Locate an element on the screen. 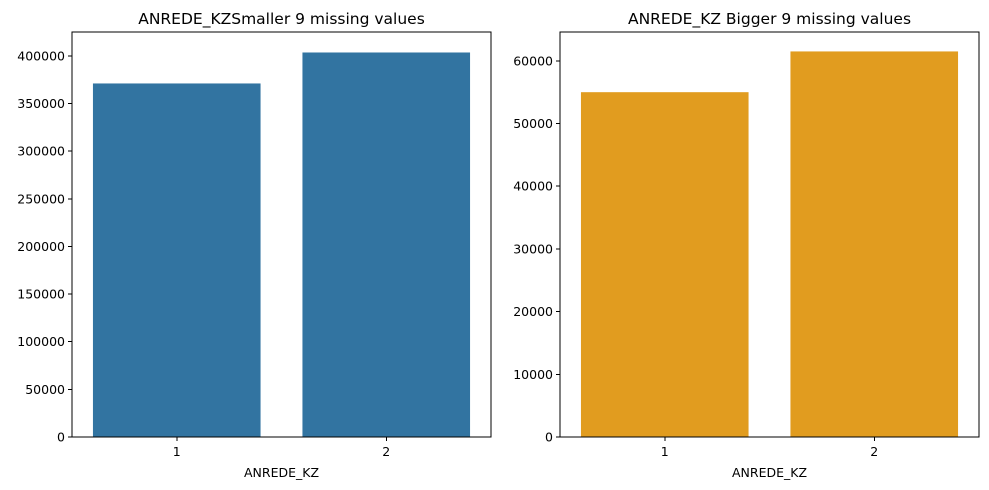 Image resolution: width=989 pixels, height=490 pixels. y-tick-label: 250000 is located at coordinates (41, 198).